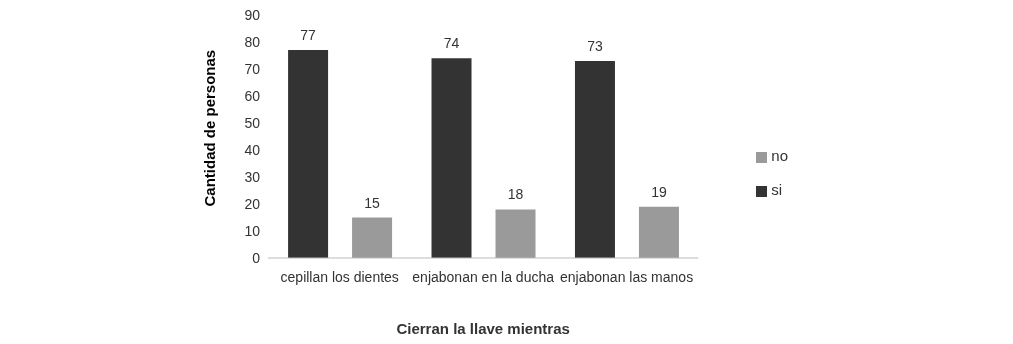 The height and width of the screenshot is (344, 1013). I want to click on data-label: 77, so click(308, 35).